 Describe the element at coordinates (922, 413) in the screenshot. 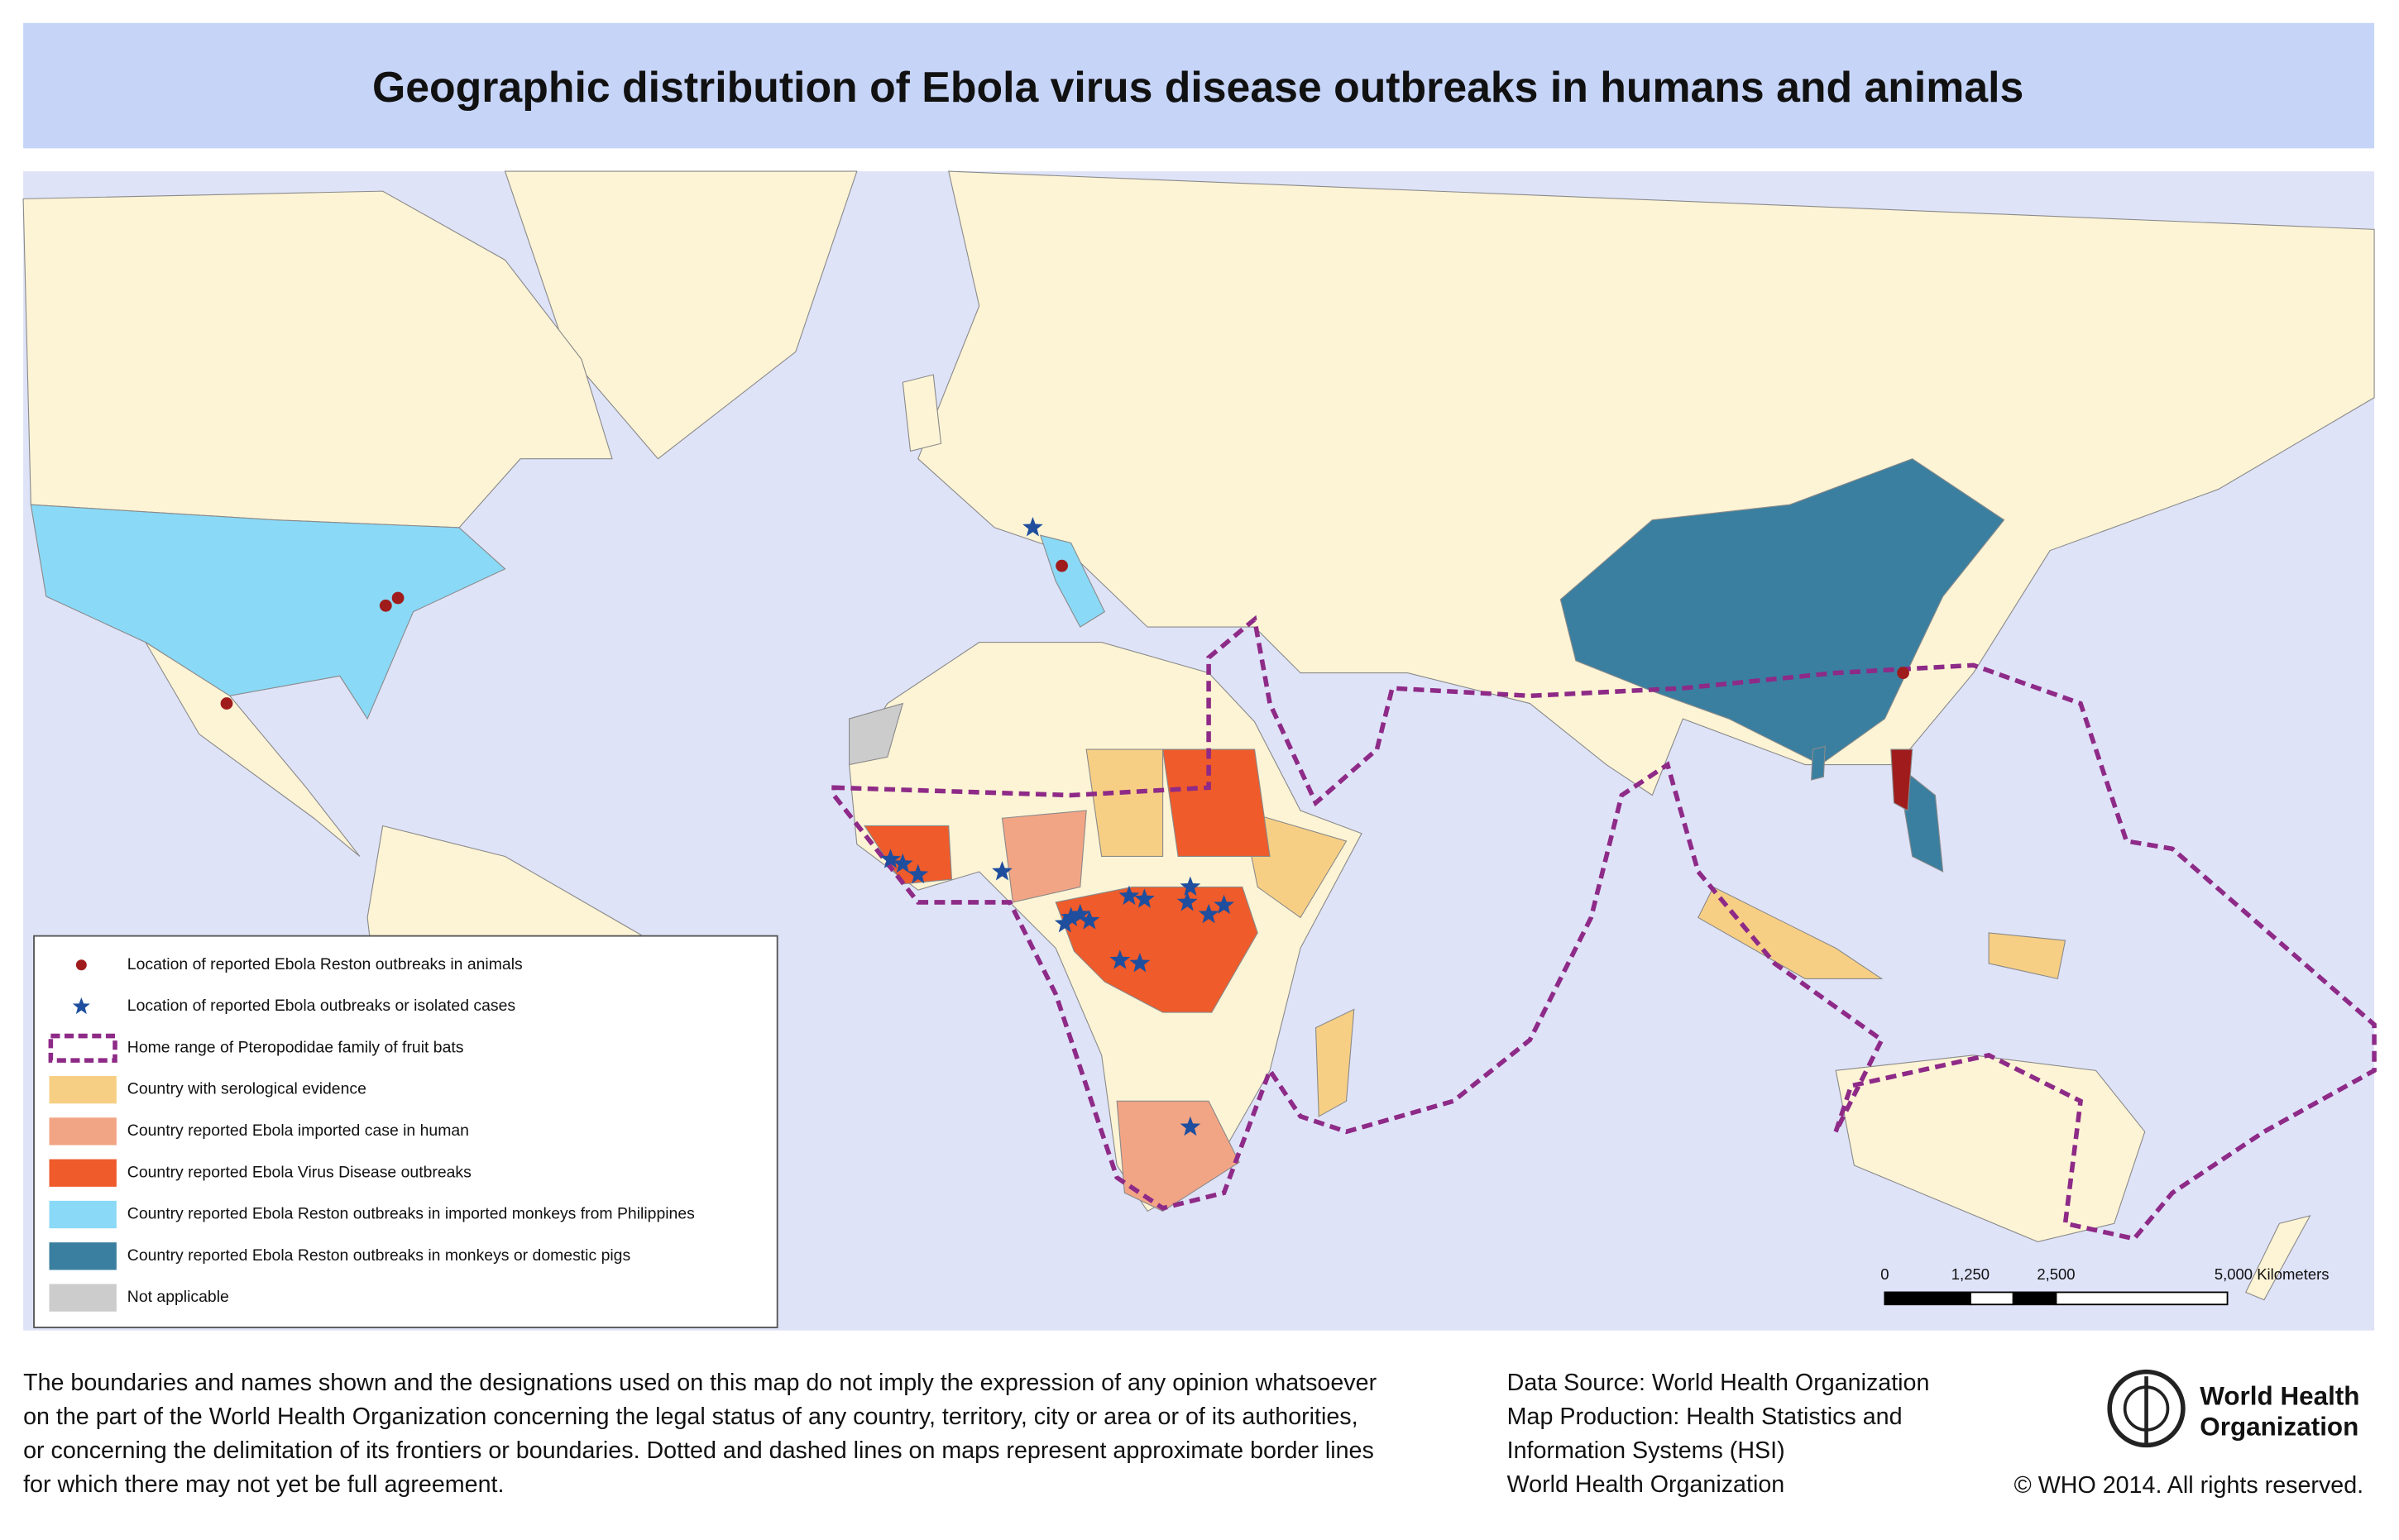

I see `uk` at that location.